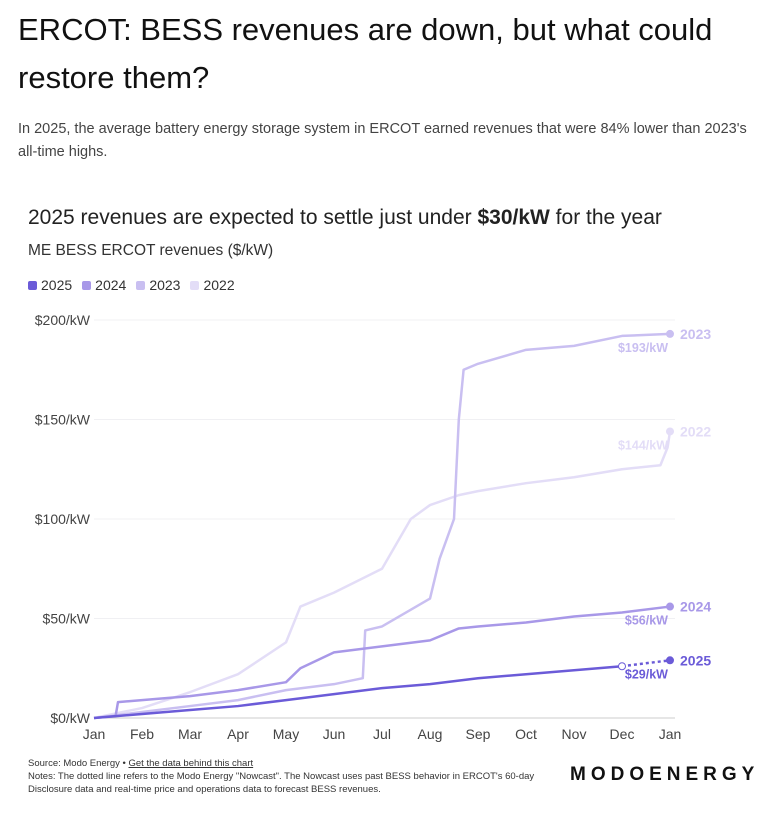 The width and height of the screenshot is (766, 814). Describe the element at coordinates (695, 334) in the screenshot. I see `series-end-label-2023: 2023` at that location.